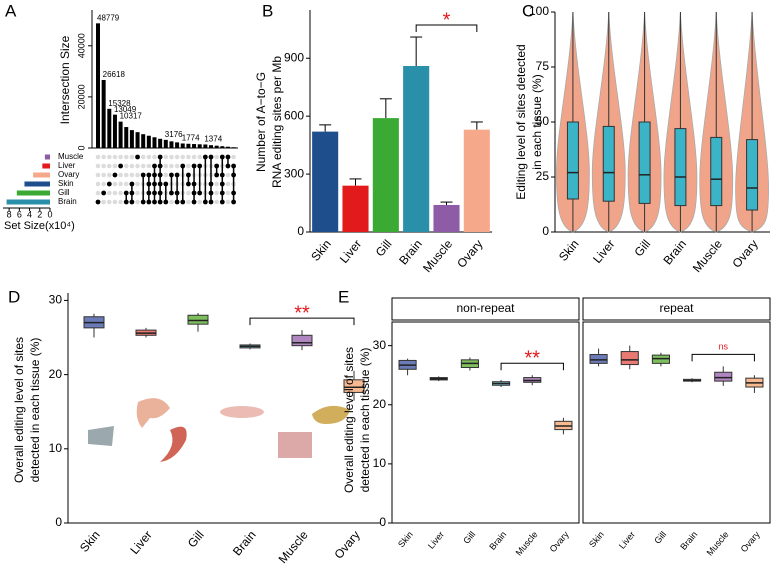 This screenshot has width=777, height=569. I want to click on set-label: Ovary, so click(68, 174).